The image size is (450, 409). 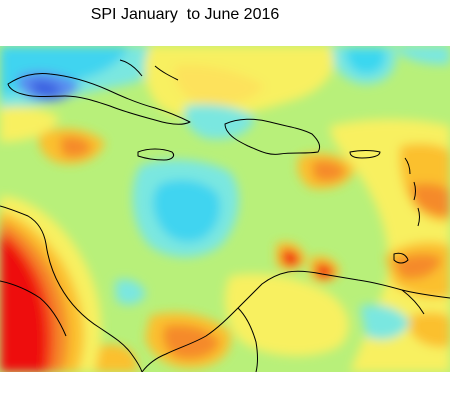 What do you see at coordinates (33, 308) in the screenshot?
I see `coastline-central-america-inner` at bounding box center [33, 308].